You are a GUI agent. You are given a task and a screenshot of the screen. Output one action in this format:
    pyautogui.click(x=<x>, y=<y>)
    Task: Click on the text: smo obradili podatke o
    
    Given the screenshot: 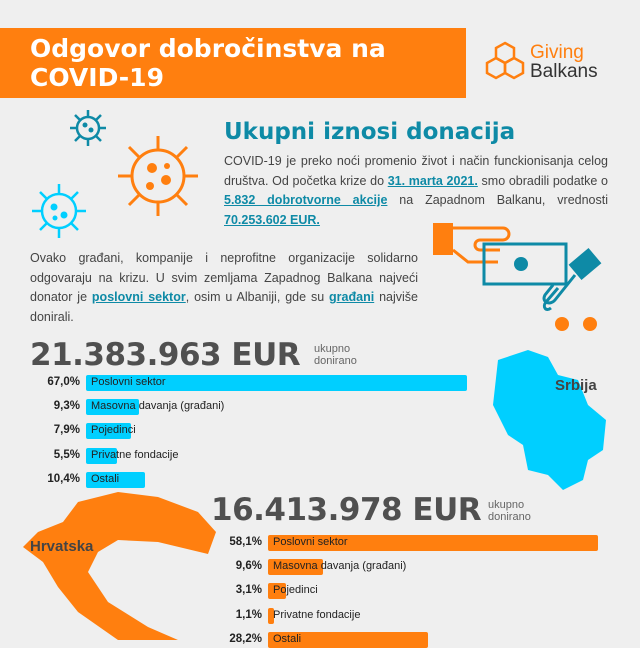 What is the action you would take?
    pyautogui.click(x=542, y=180)
    